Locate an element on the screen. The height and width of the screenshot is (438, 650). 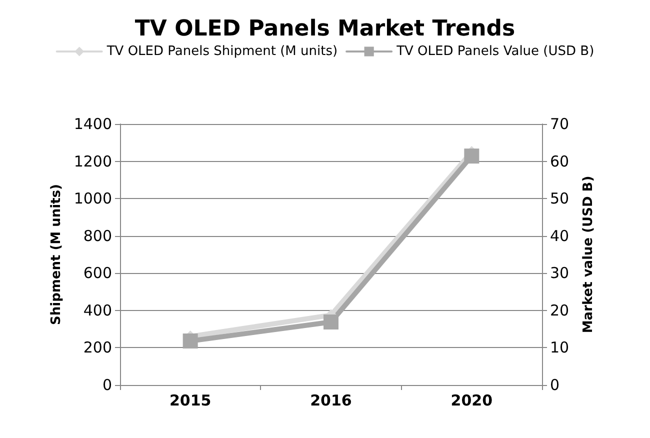
legend-label: TV OLED Panels Shipment (M units) is located at coordinates (222, 51).